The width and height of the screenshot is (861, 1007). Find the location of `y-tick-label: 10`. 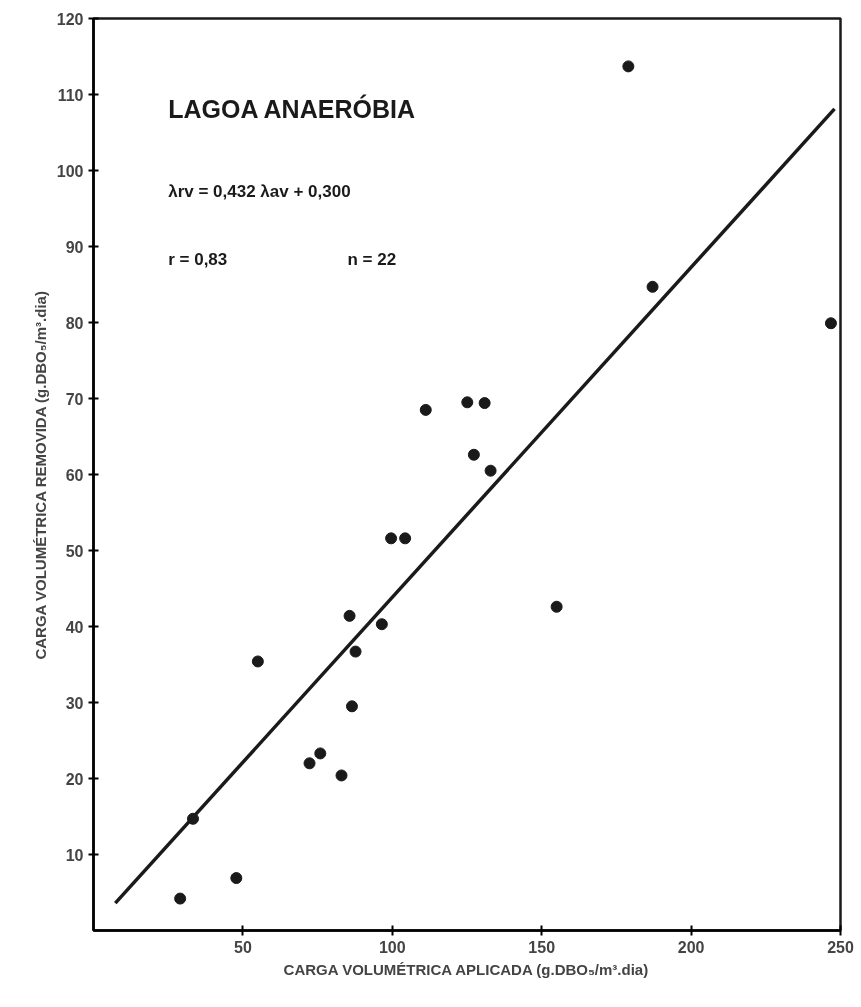

y-tick-label: 10 is located at coordinates (74, 855).